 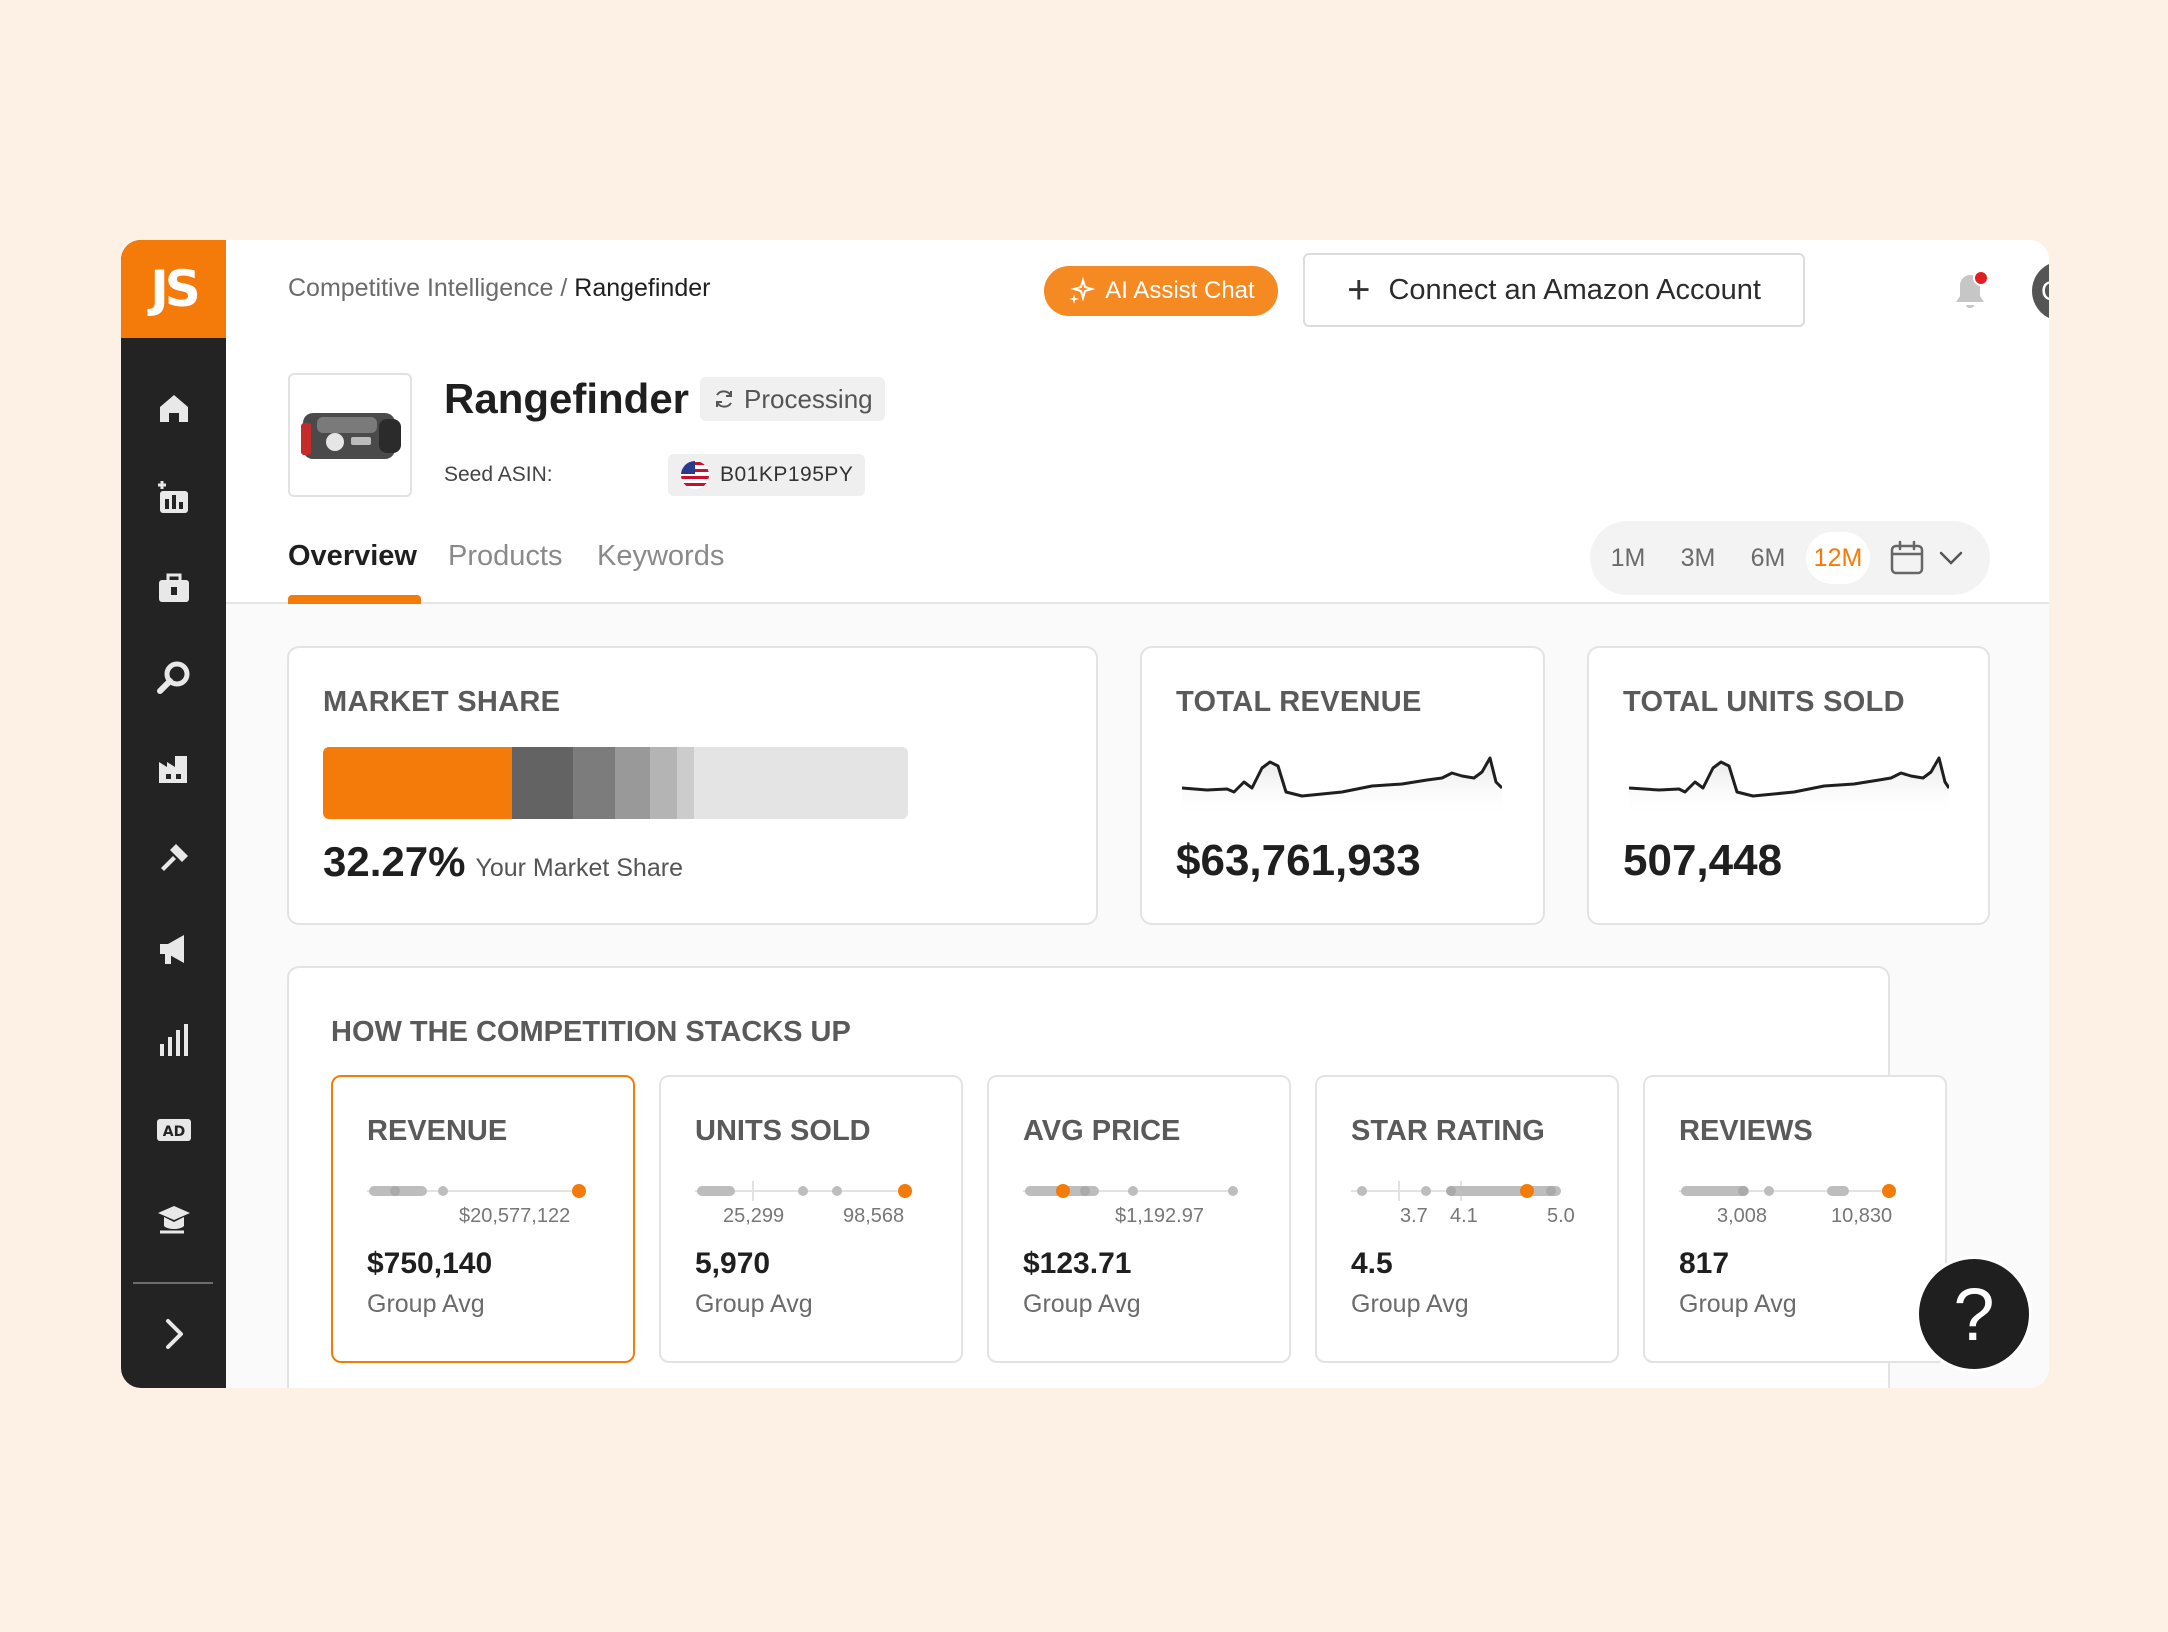 I want to click on product-thumbnail, so click(x=350, y=435).